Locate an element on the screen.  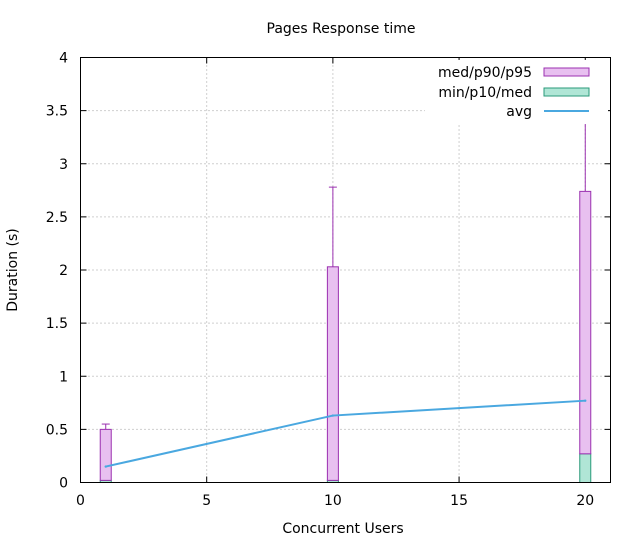
y-tick-label: 2.5 is located at coordinates (57, 218).